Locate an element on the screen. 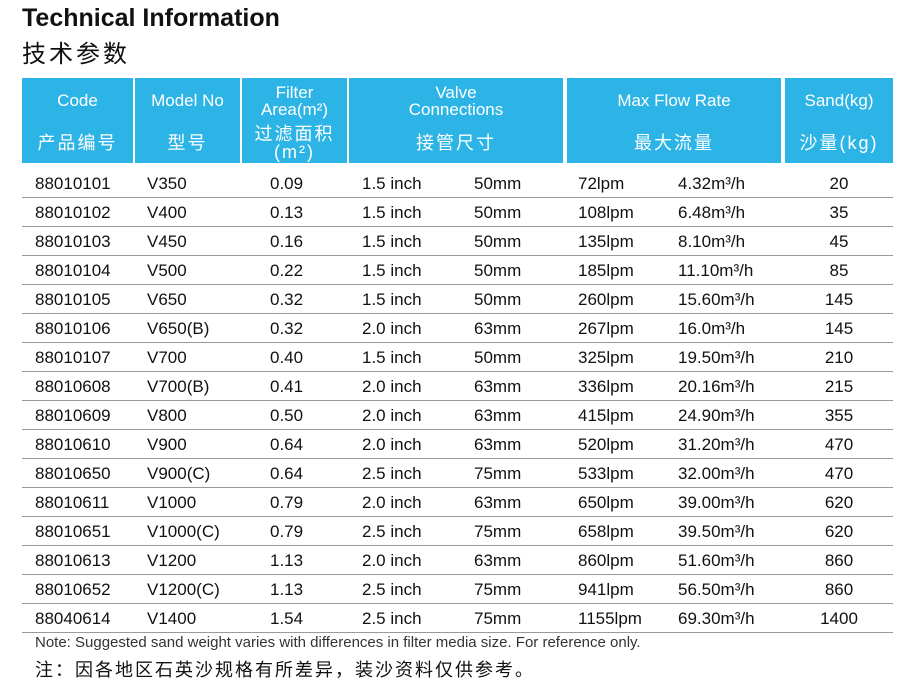  table-cell: 88010105 is located at coordinates (73, 299).